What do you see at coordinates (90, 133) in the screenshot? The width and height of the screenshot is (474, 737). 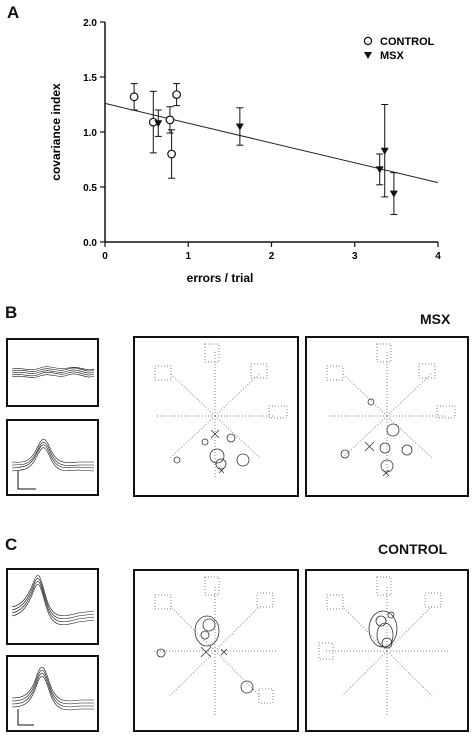 I see `y-tick-label: 1.0` at bounding box center [90, 133].